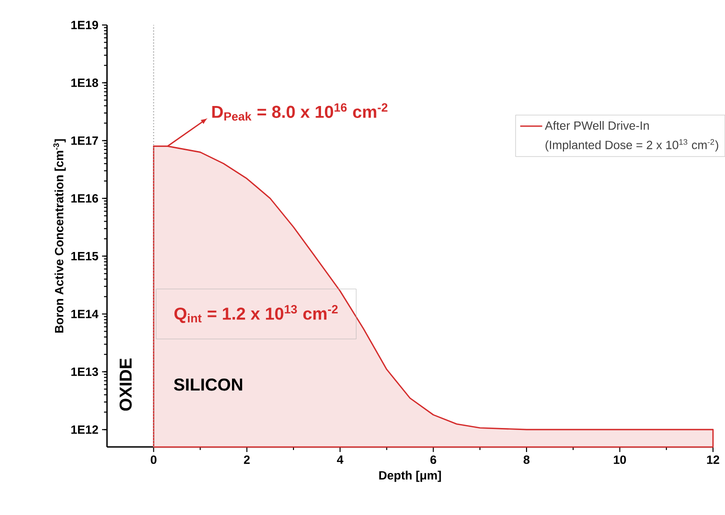  What do you see at coordinates (632, 145) in the screenshot?
I see `annotation: (Implanted Dose = 2 x 10$^{13}$ cm$^{-2}$)` at bounding box center [632, 145].